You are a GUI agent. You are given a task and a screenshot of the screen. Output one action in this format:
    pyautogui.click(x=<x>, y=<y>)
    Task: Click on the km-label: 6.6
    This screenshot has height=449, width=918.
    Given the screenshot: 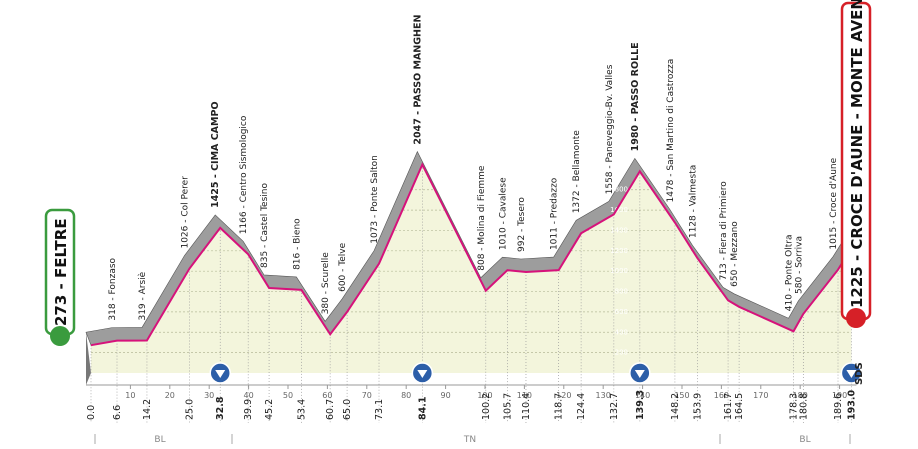 What is the action you would take?
    pyautogui.click(x=117, y=412)
    